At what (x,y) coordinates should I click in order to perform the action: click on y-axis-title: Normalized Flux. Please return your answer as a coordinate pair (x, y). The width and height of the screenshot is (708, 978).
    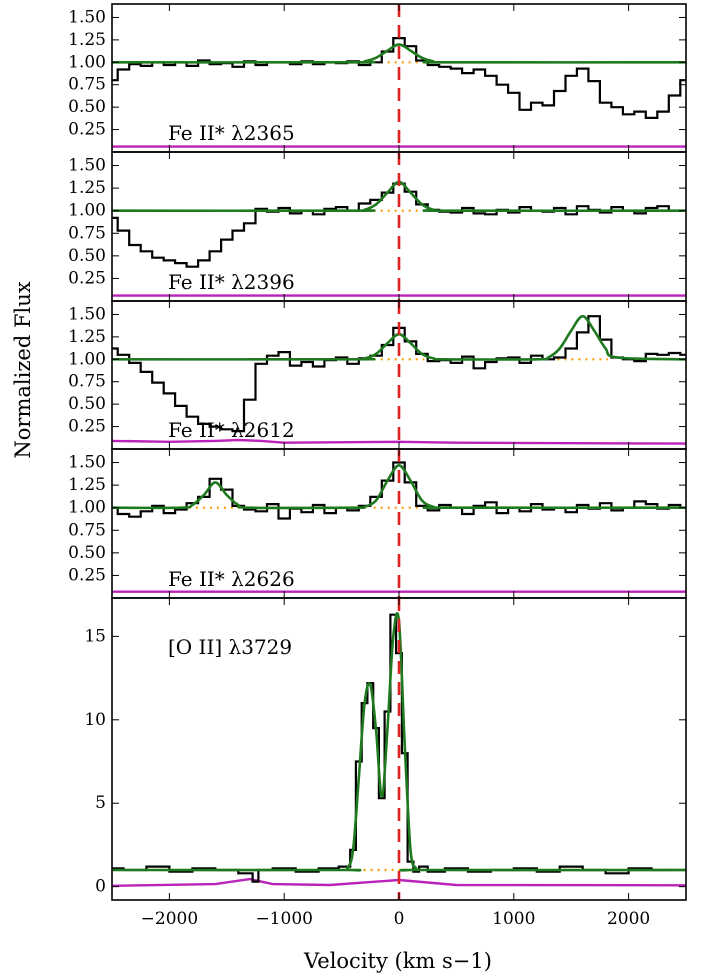
    Looking at the image, I should click on (23, 369).